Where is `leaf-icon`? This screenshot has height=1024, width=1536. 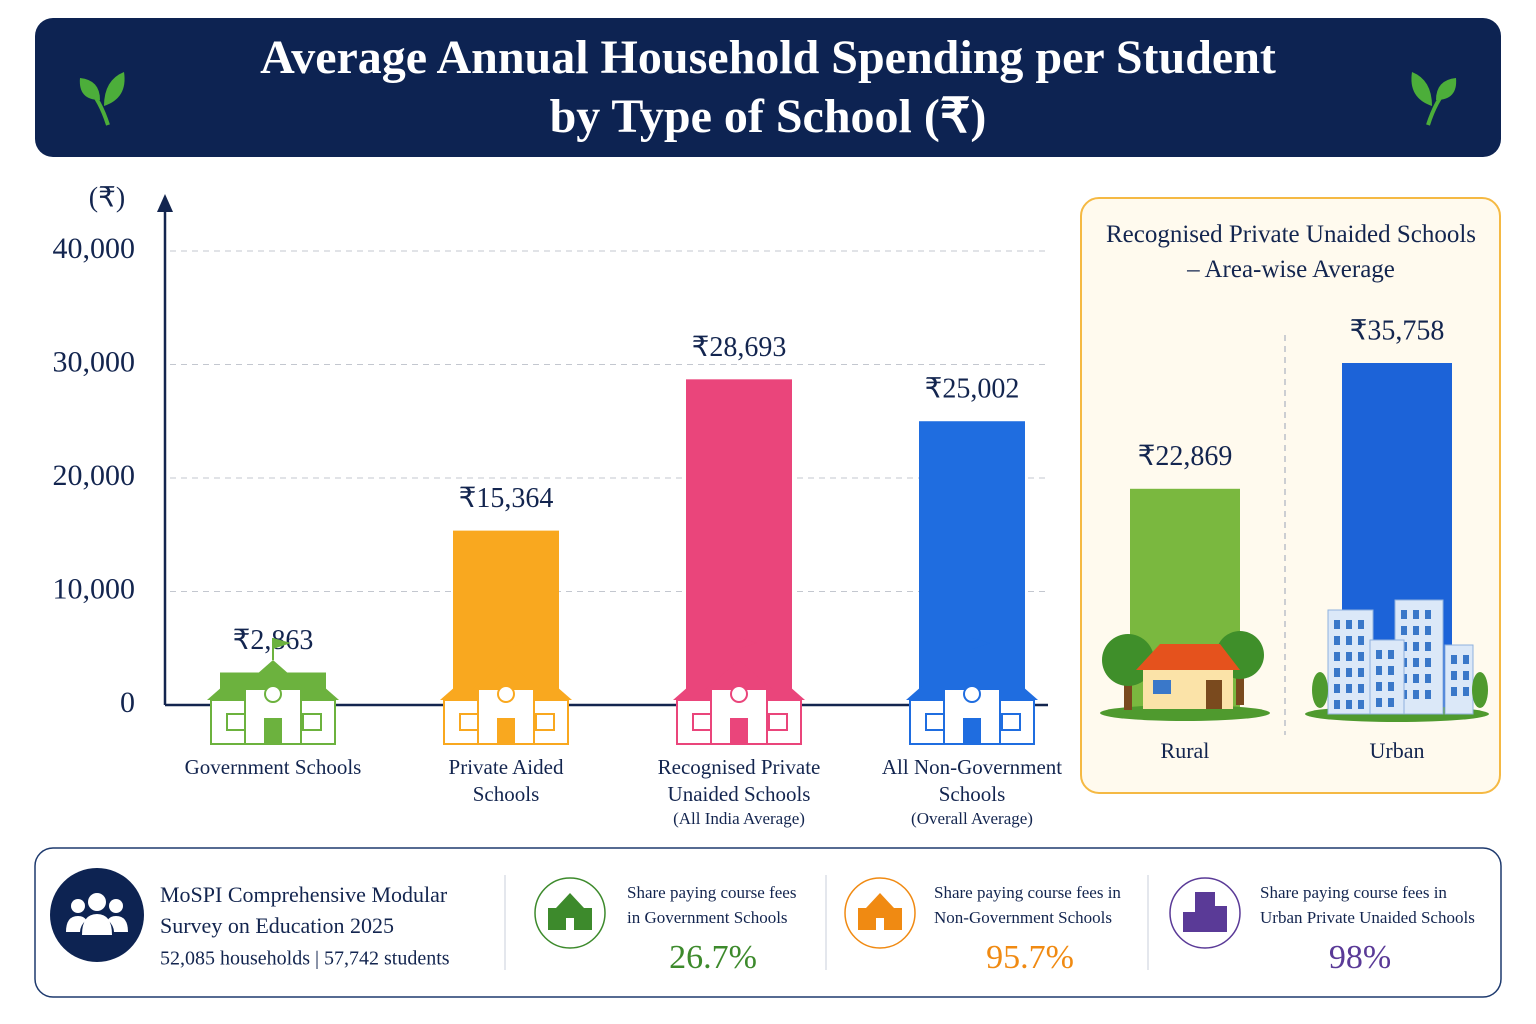 leaf-icon is located at coordinates (768, 99).